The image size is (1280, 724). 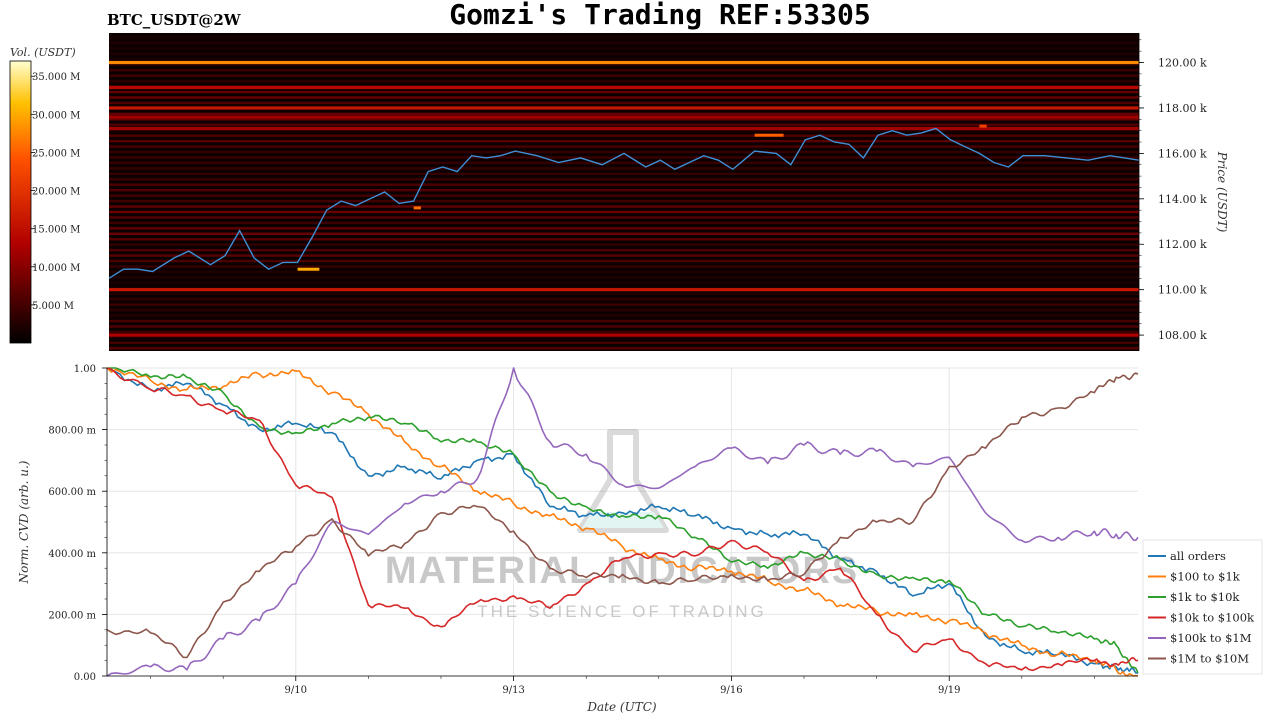 I want to click on price-axis-label: Price (USDT), so click(x=1222, y=192).